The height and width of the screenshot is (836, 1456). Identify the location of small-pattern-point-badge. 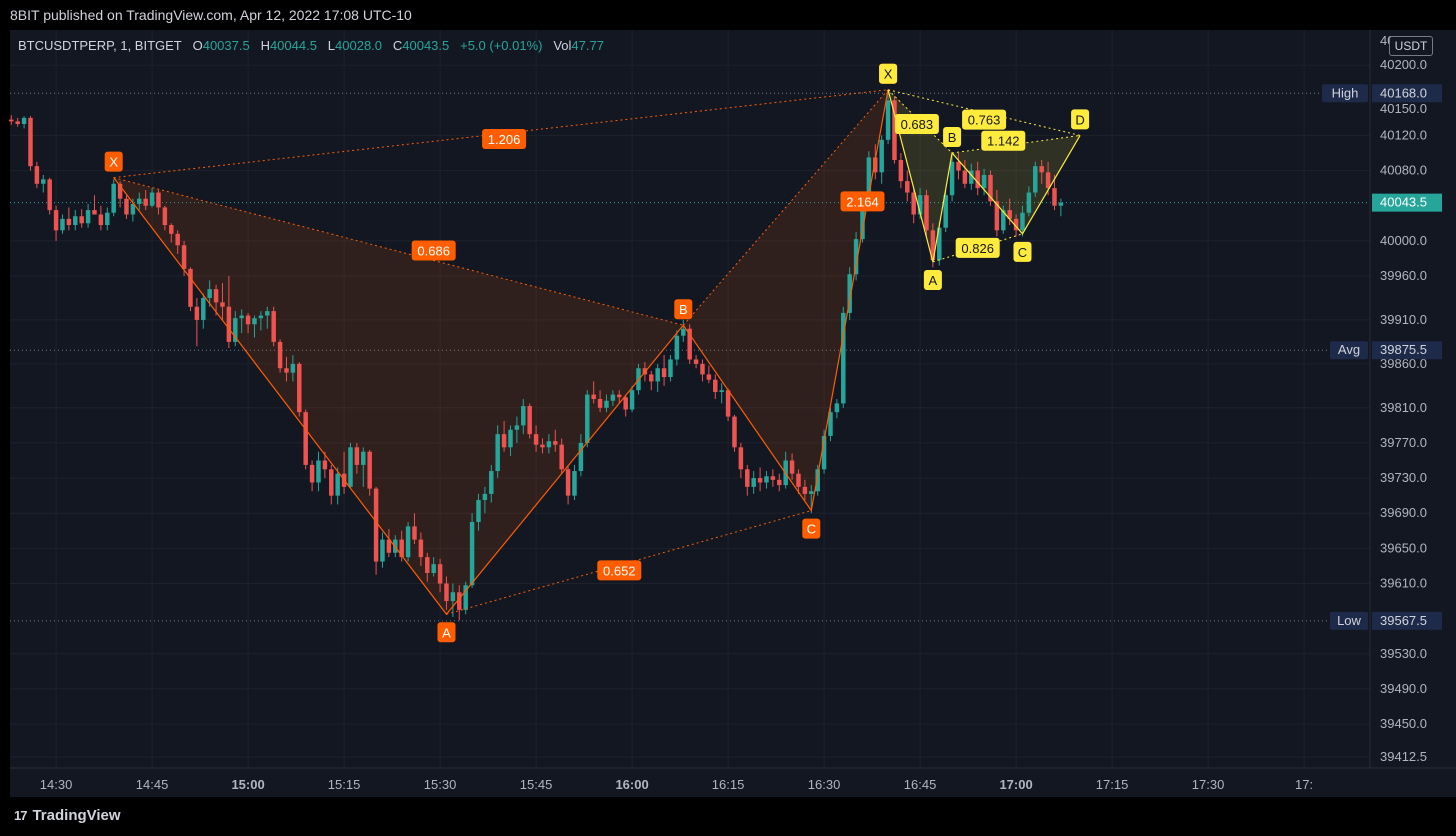
(1080, 119).